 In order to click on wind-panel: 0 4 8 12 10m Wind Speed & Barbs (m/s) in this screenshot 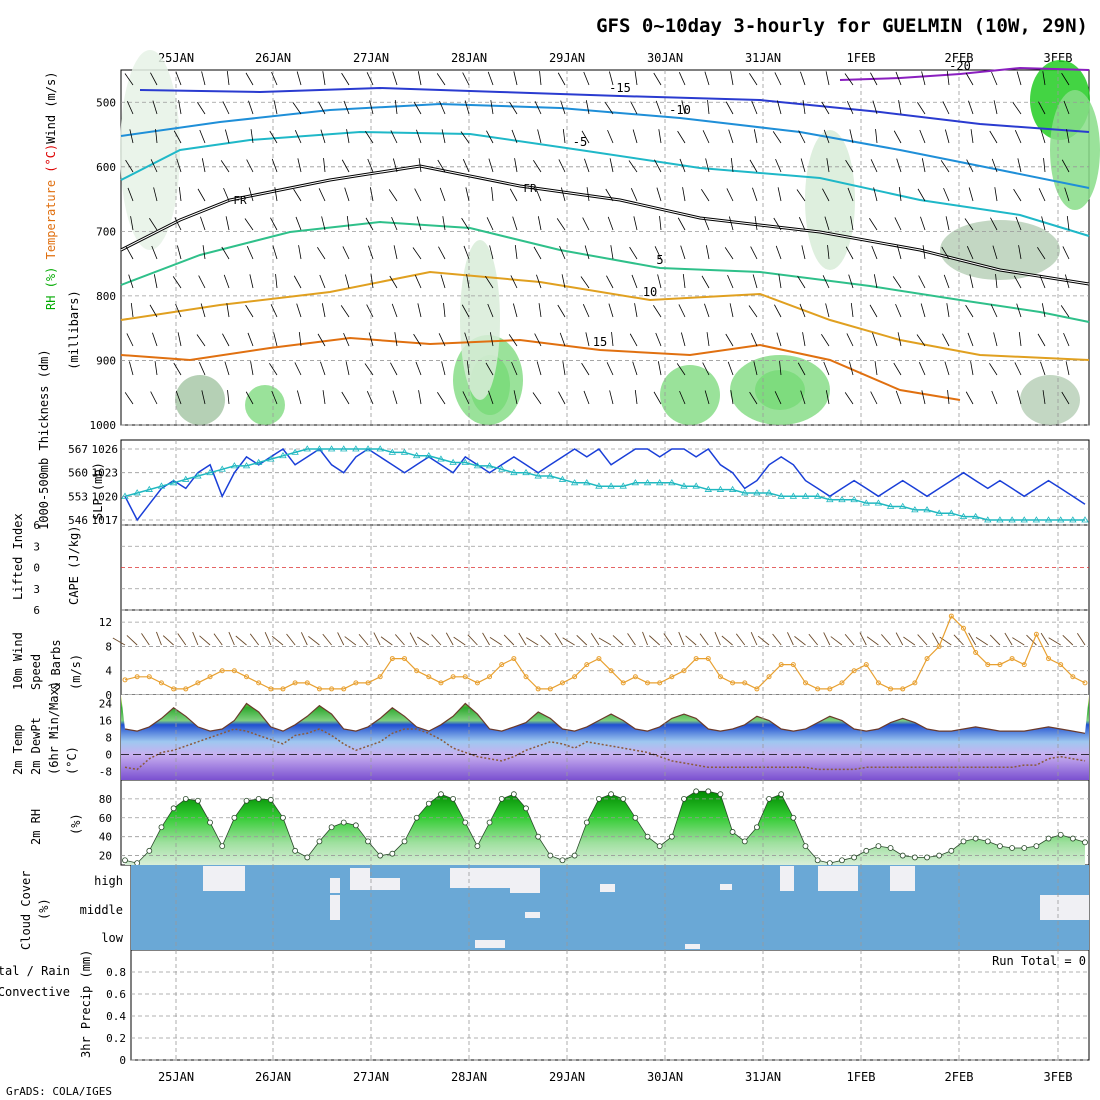, I will do `click(550, 656)`.